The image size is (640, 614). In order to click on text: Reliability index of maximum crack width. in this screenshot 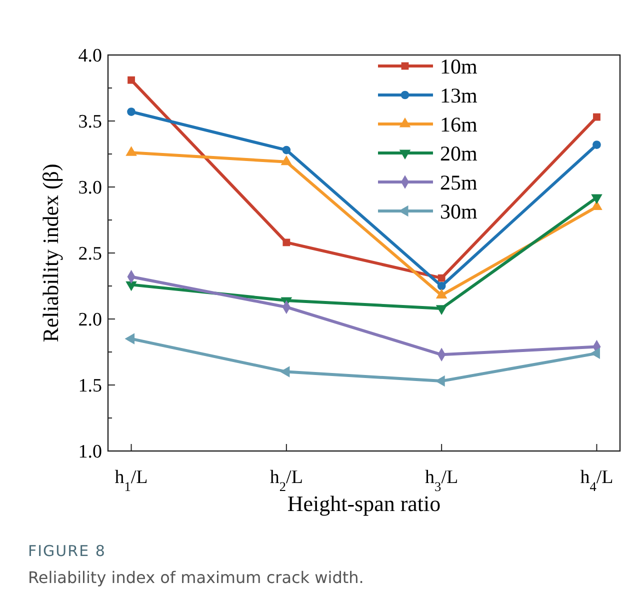, I will do `click(196, 577)`.